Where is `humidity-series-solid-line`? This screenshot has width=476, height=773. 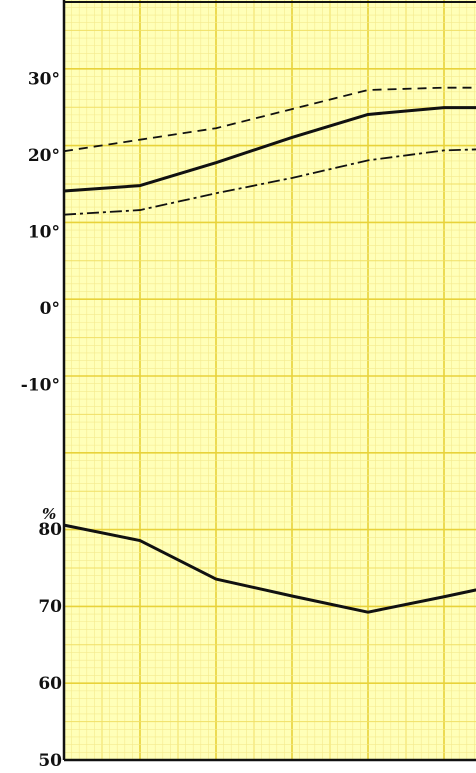 humidity-series-solid-line is located at coordinates (269, 568).